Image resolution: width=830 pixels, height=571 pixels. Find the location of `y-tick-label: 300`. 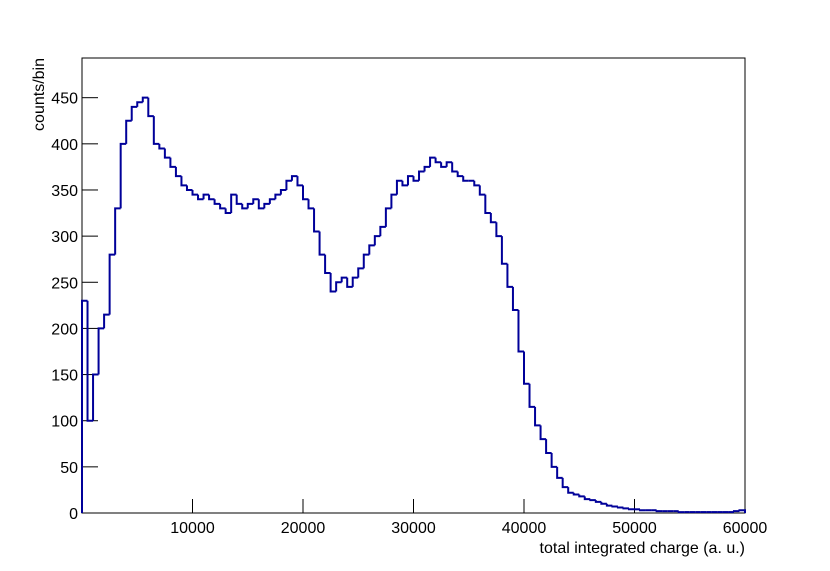

y-tick-label: 300 is located at coordinates (64, 237).